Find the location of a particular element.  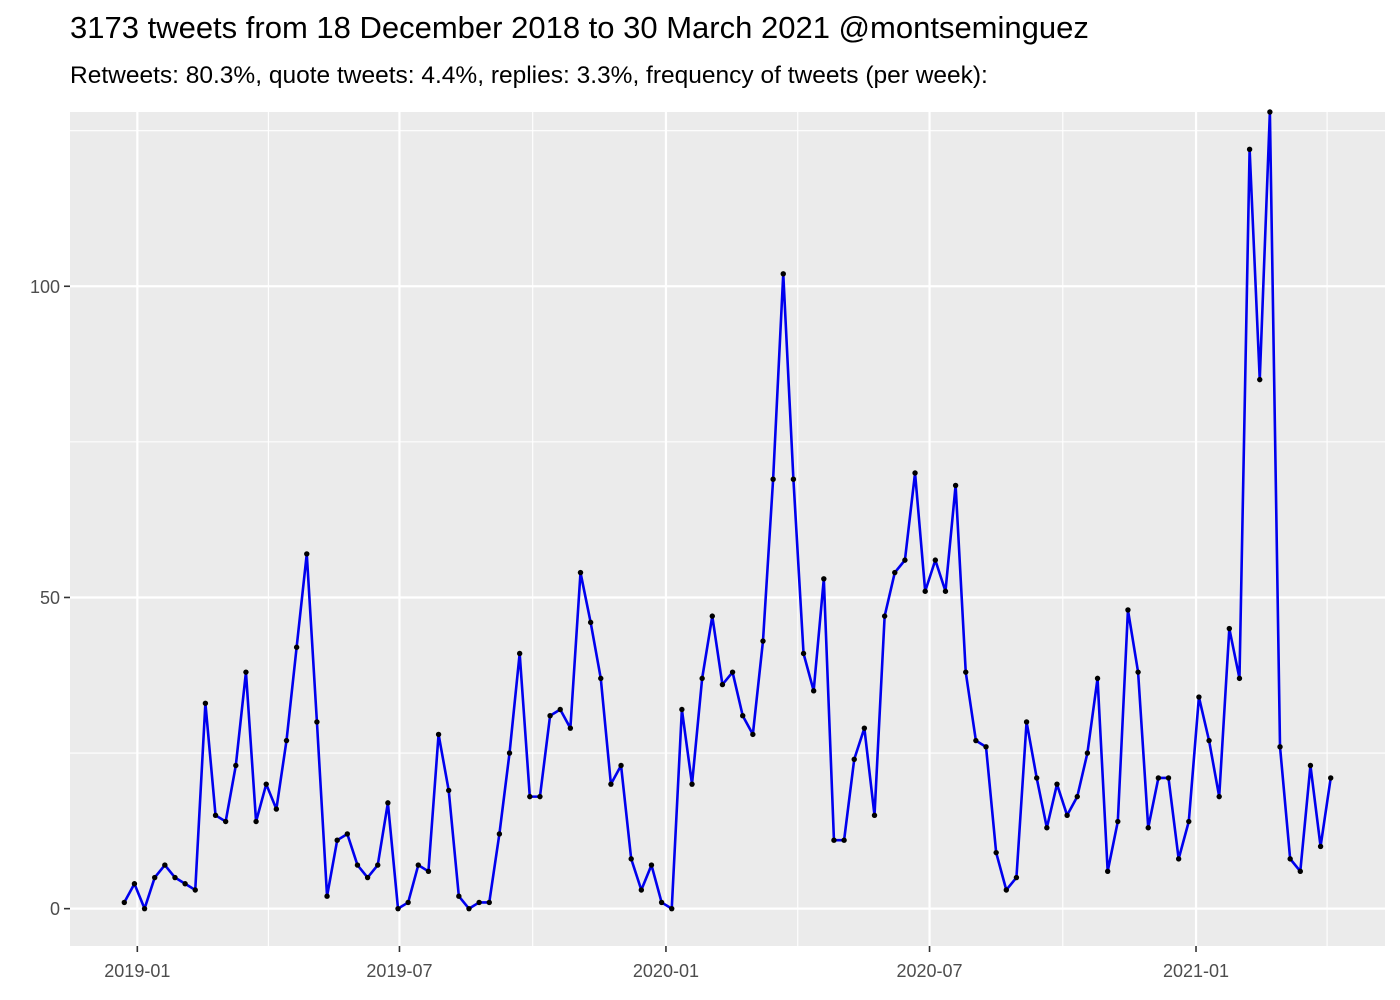

y-tick-label: 0 is located at coordinates (55, 909).